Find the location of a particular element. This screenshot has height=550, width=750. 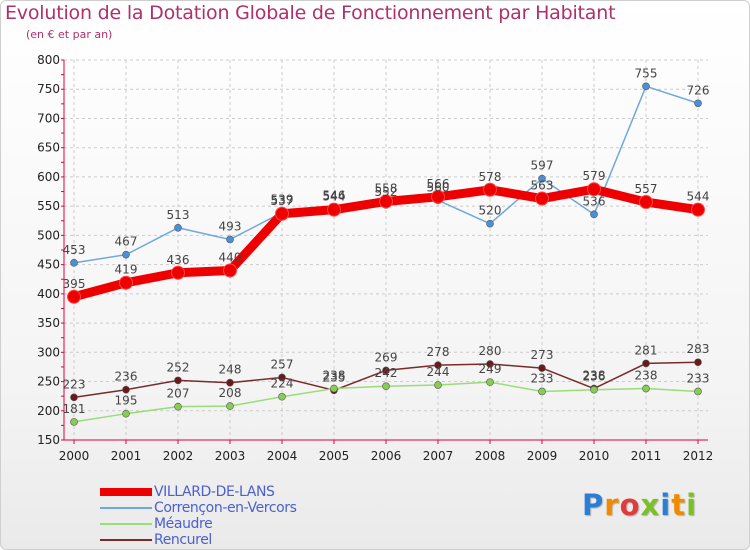

data-label: 578 is located at coordinates (490, 177).